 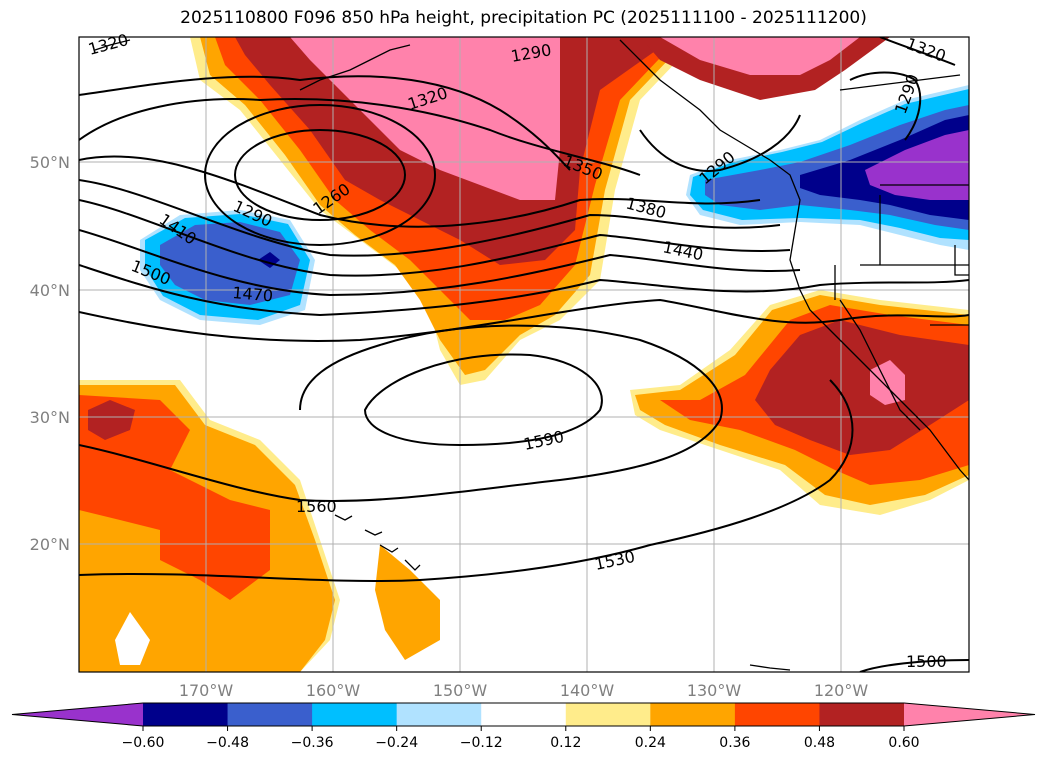 I want to click on contour-1290-mid, so click(x=720, y=143).